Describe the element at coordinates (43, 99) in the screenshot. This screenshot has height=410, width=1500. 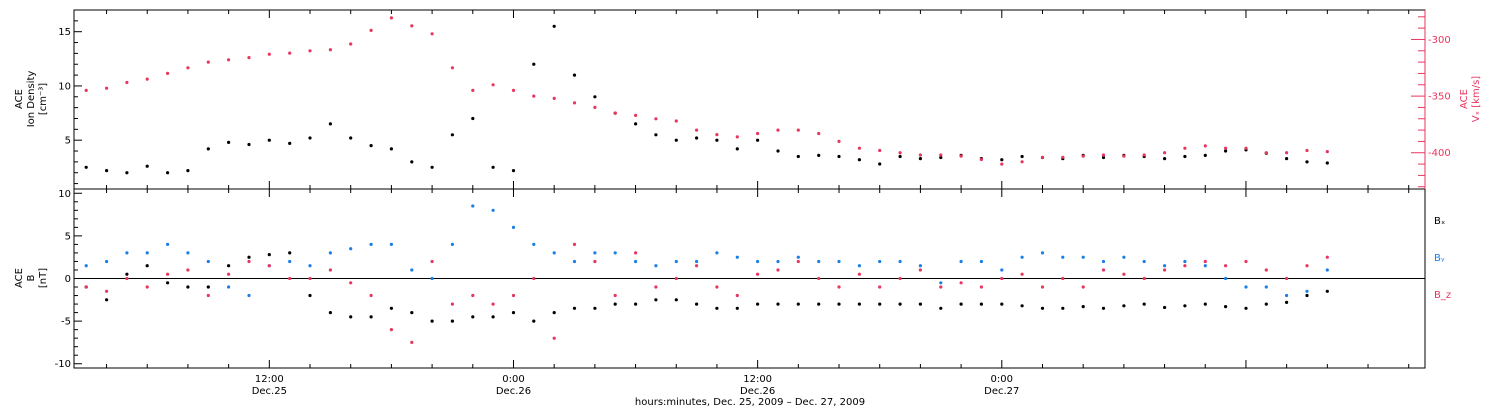
I see `top-left-axis-line3: [cm⁻³]` at that location.